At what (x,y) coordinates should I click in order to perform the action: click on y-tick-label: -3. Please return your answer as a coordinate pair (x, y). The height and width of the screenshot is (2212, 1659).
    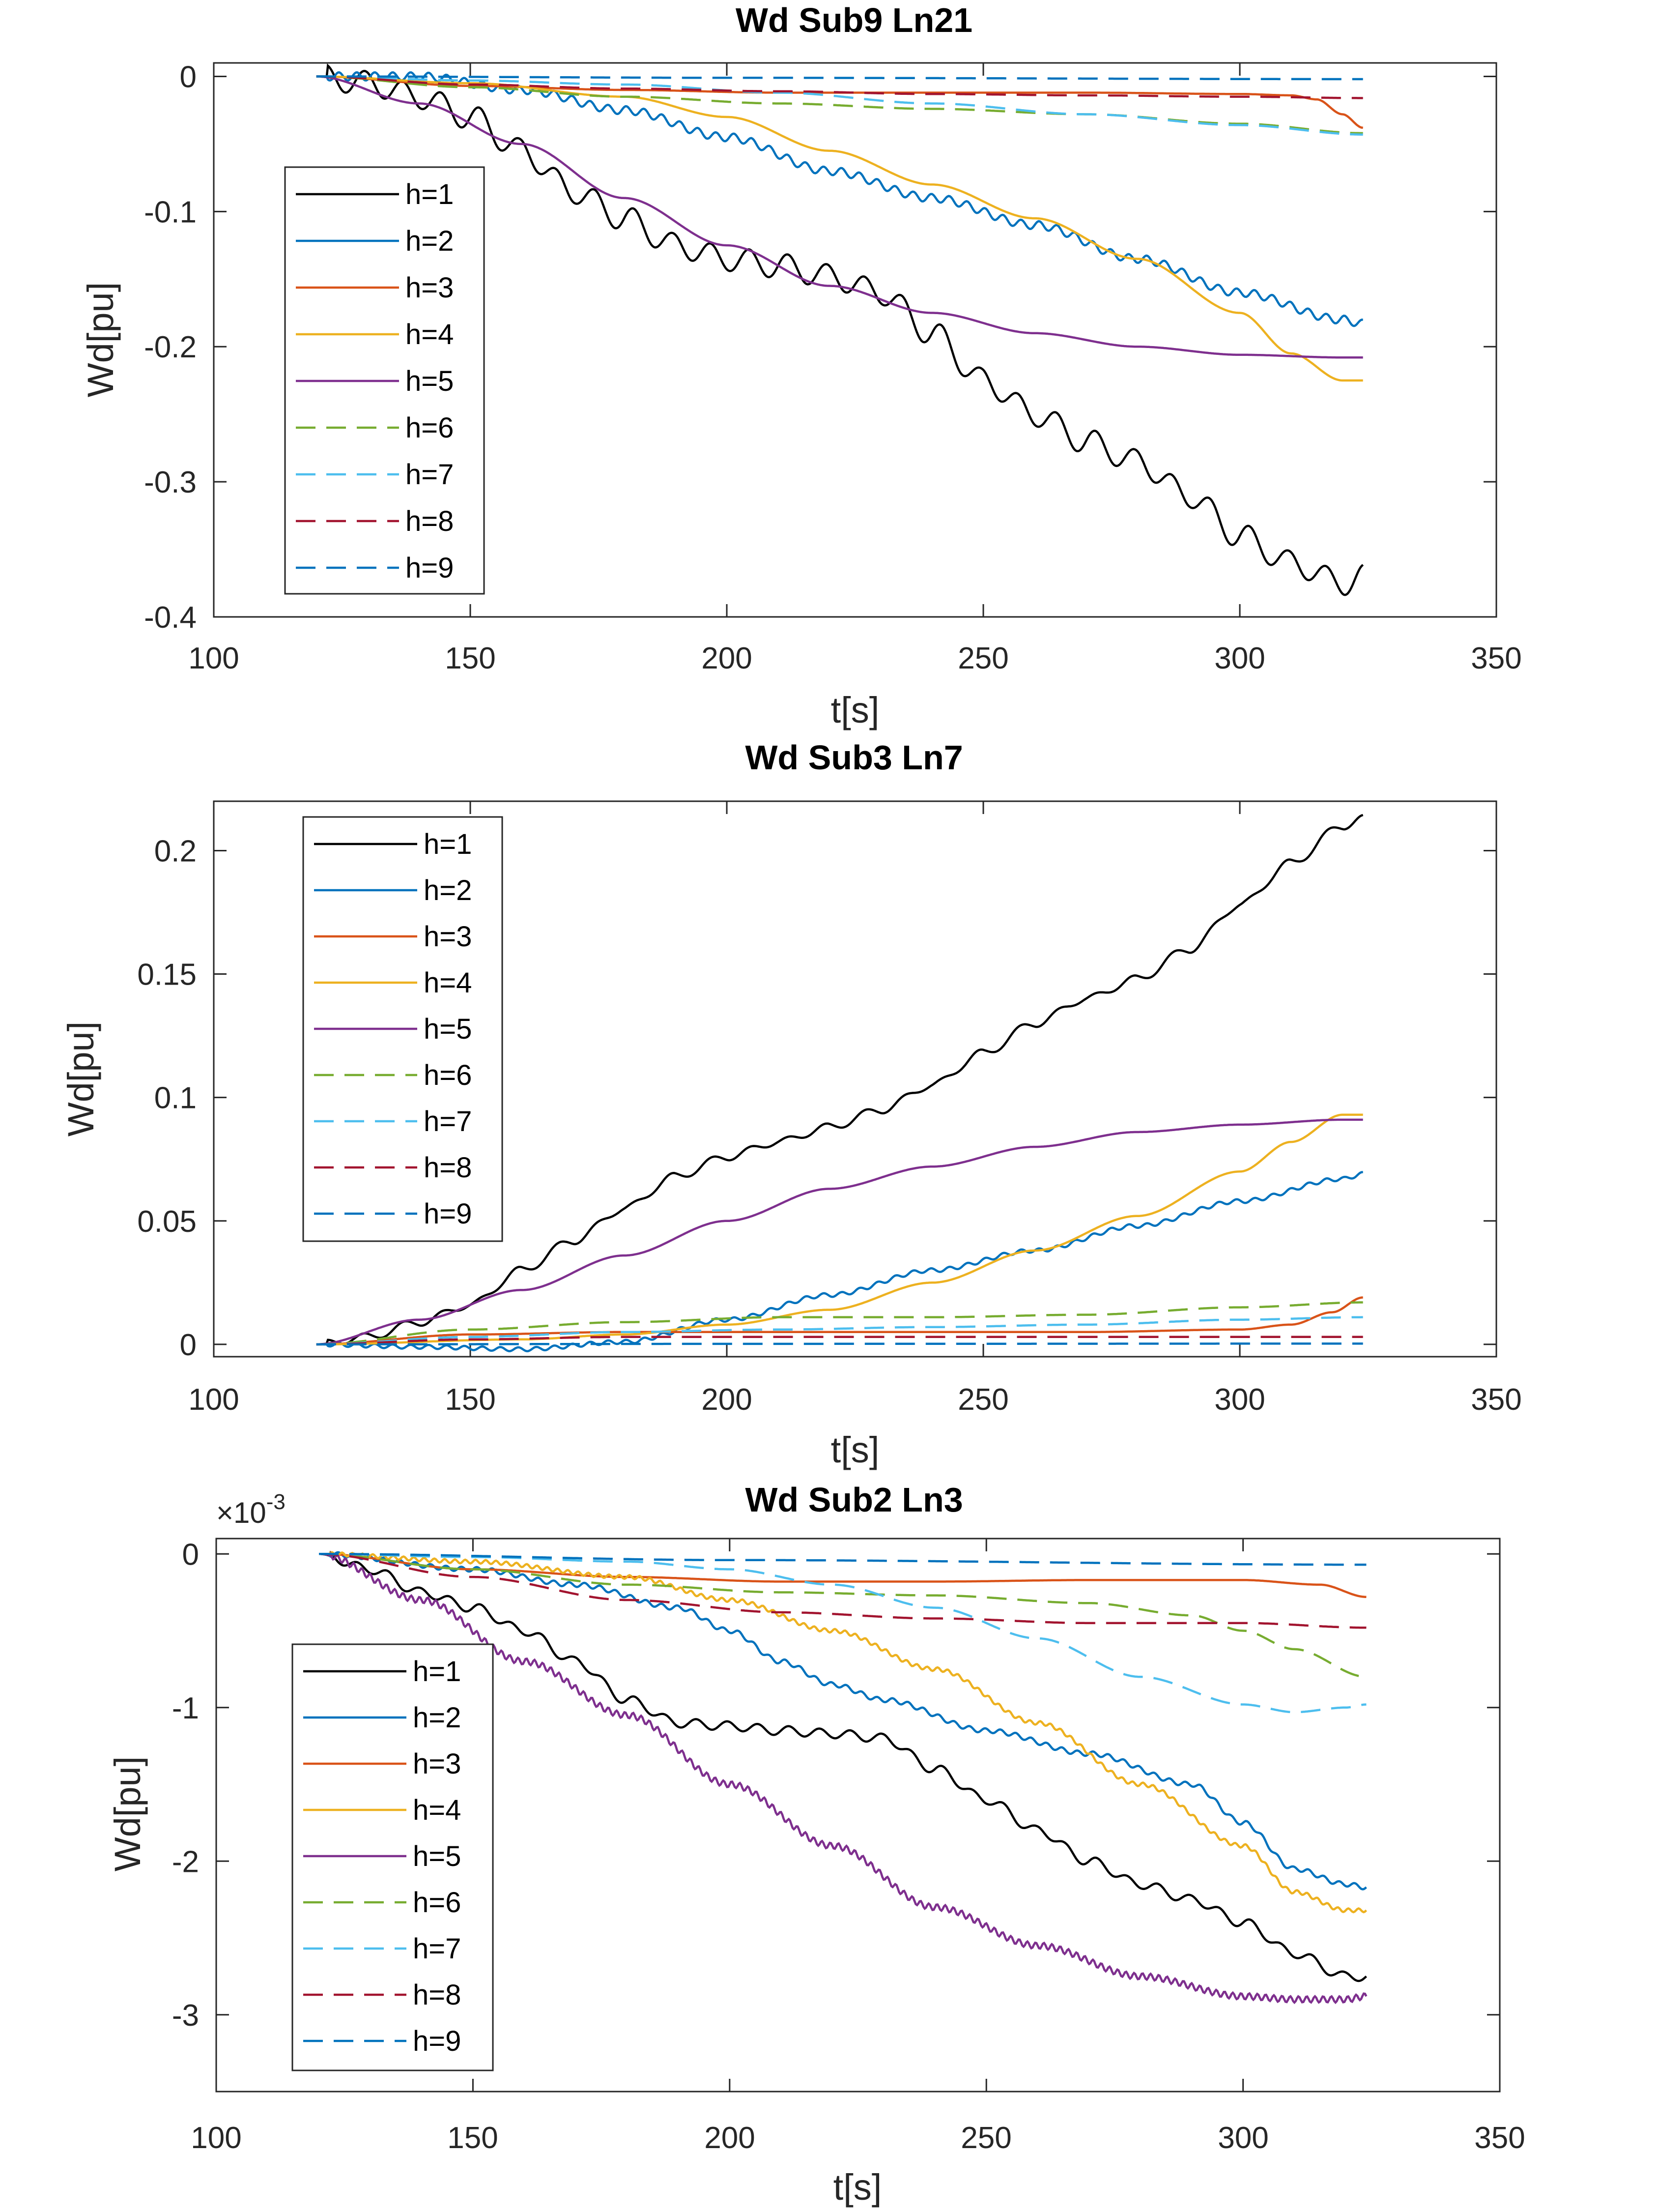
    Looking at the image, I should click on (186, 2016).